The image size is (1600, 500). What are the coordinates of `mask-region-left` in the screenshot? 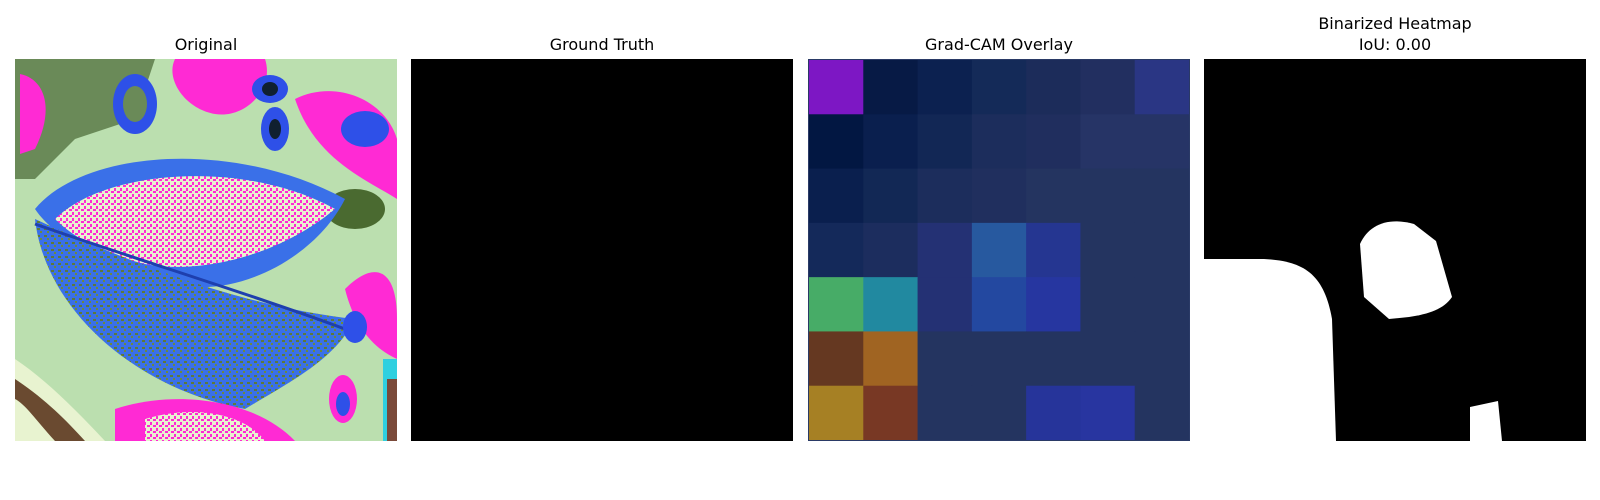 It's located at (1270, 350).